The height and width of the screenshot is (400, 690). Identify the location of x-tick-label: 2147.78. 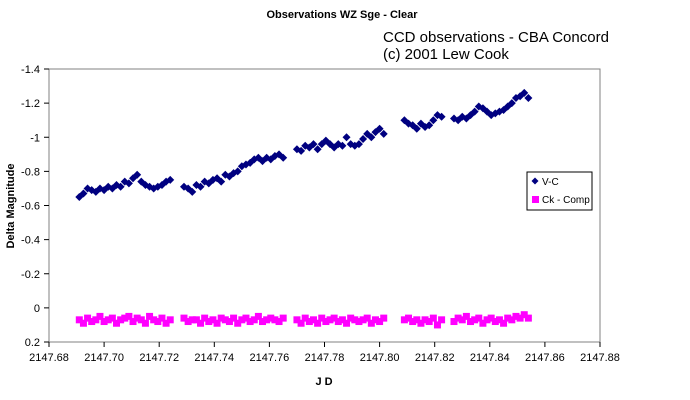
(325, 358).